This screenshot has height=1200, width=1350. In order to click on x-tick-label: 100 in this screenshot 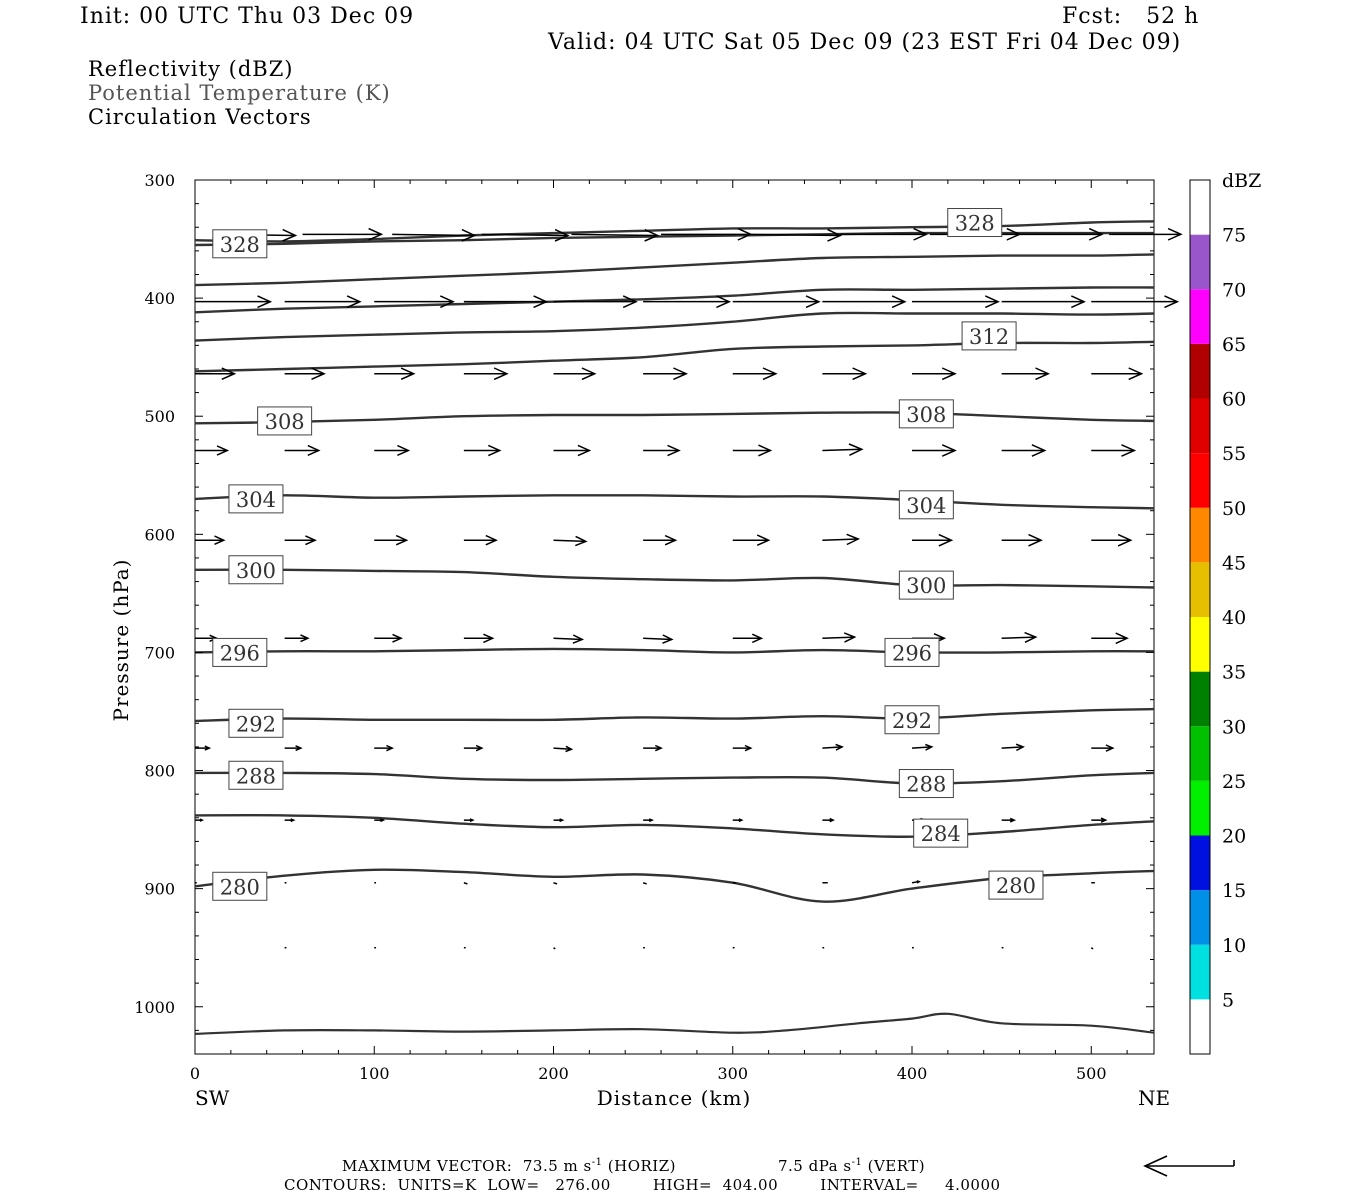, I will do `click(374, 1073)`.